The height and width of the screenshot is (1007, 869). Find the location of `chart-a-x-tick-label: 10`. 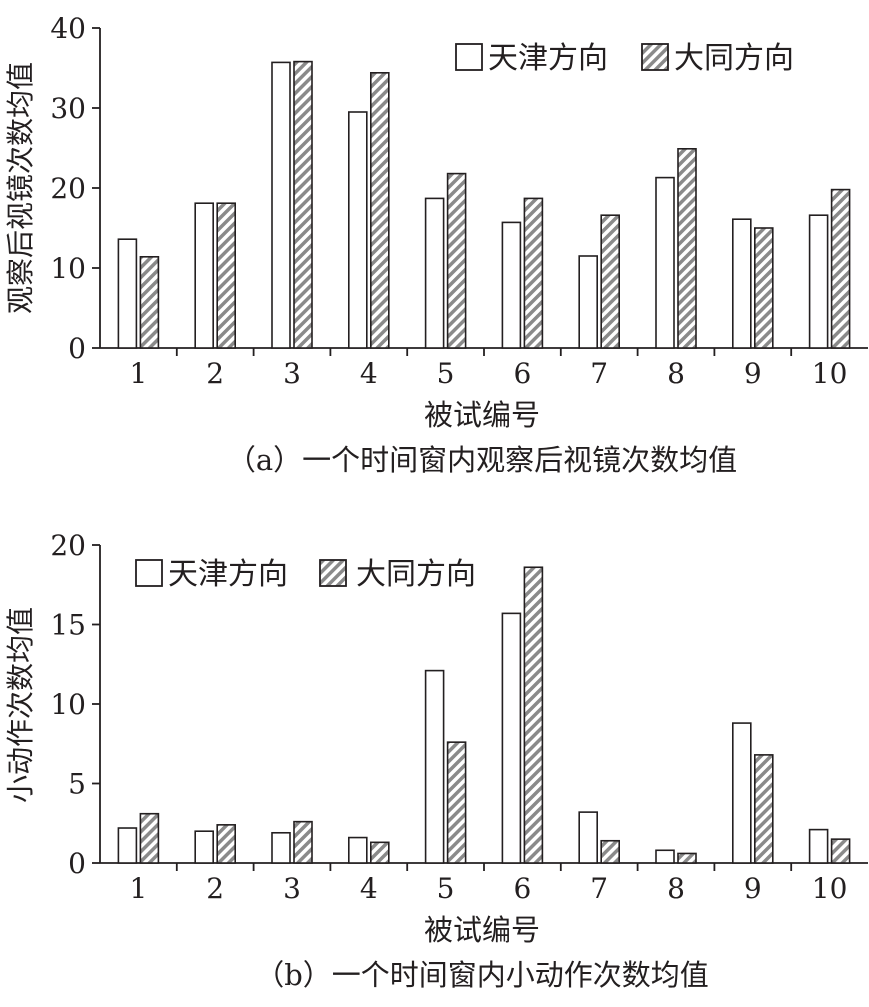

chart-a-x-tick-label: 10 is located at coordinates (830, 373).